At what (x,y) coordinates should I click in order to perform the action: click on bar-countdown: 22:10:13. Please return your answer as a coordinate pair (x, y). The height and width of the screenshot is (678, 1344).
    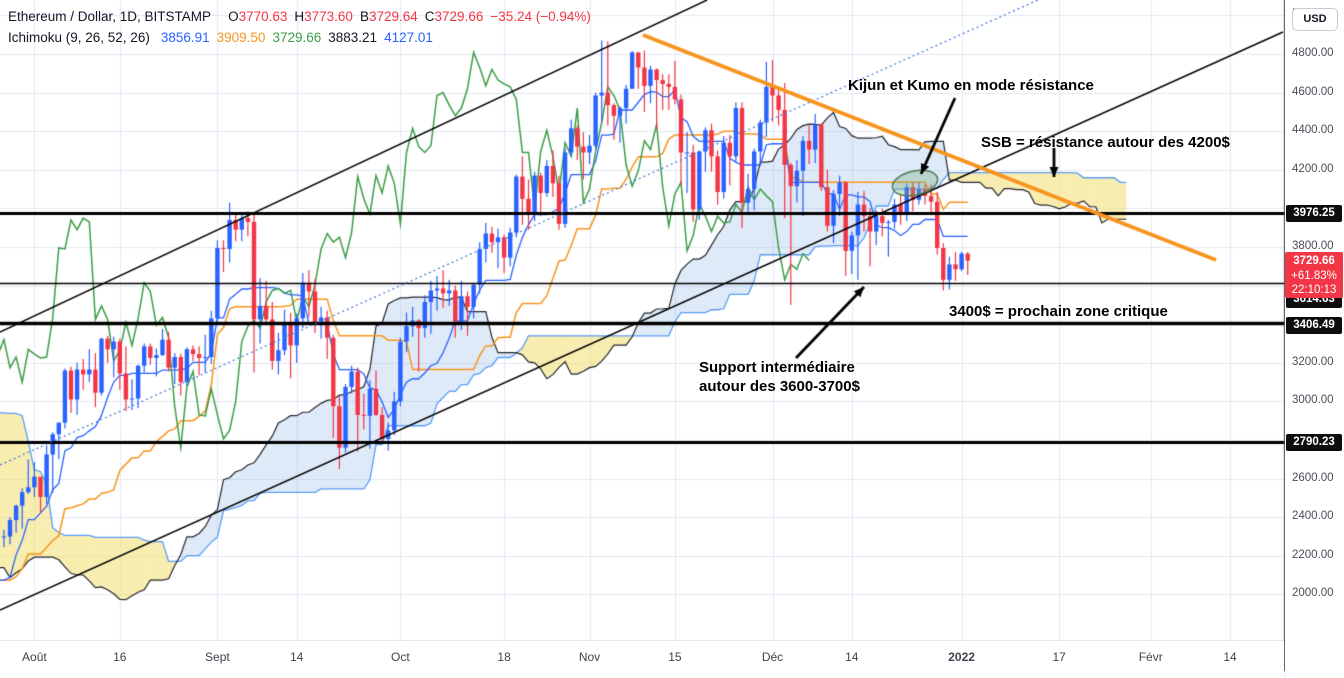
    Looking at the image, I should click on (1314, 289).